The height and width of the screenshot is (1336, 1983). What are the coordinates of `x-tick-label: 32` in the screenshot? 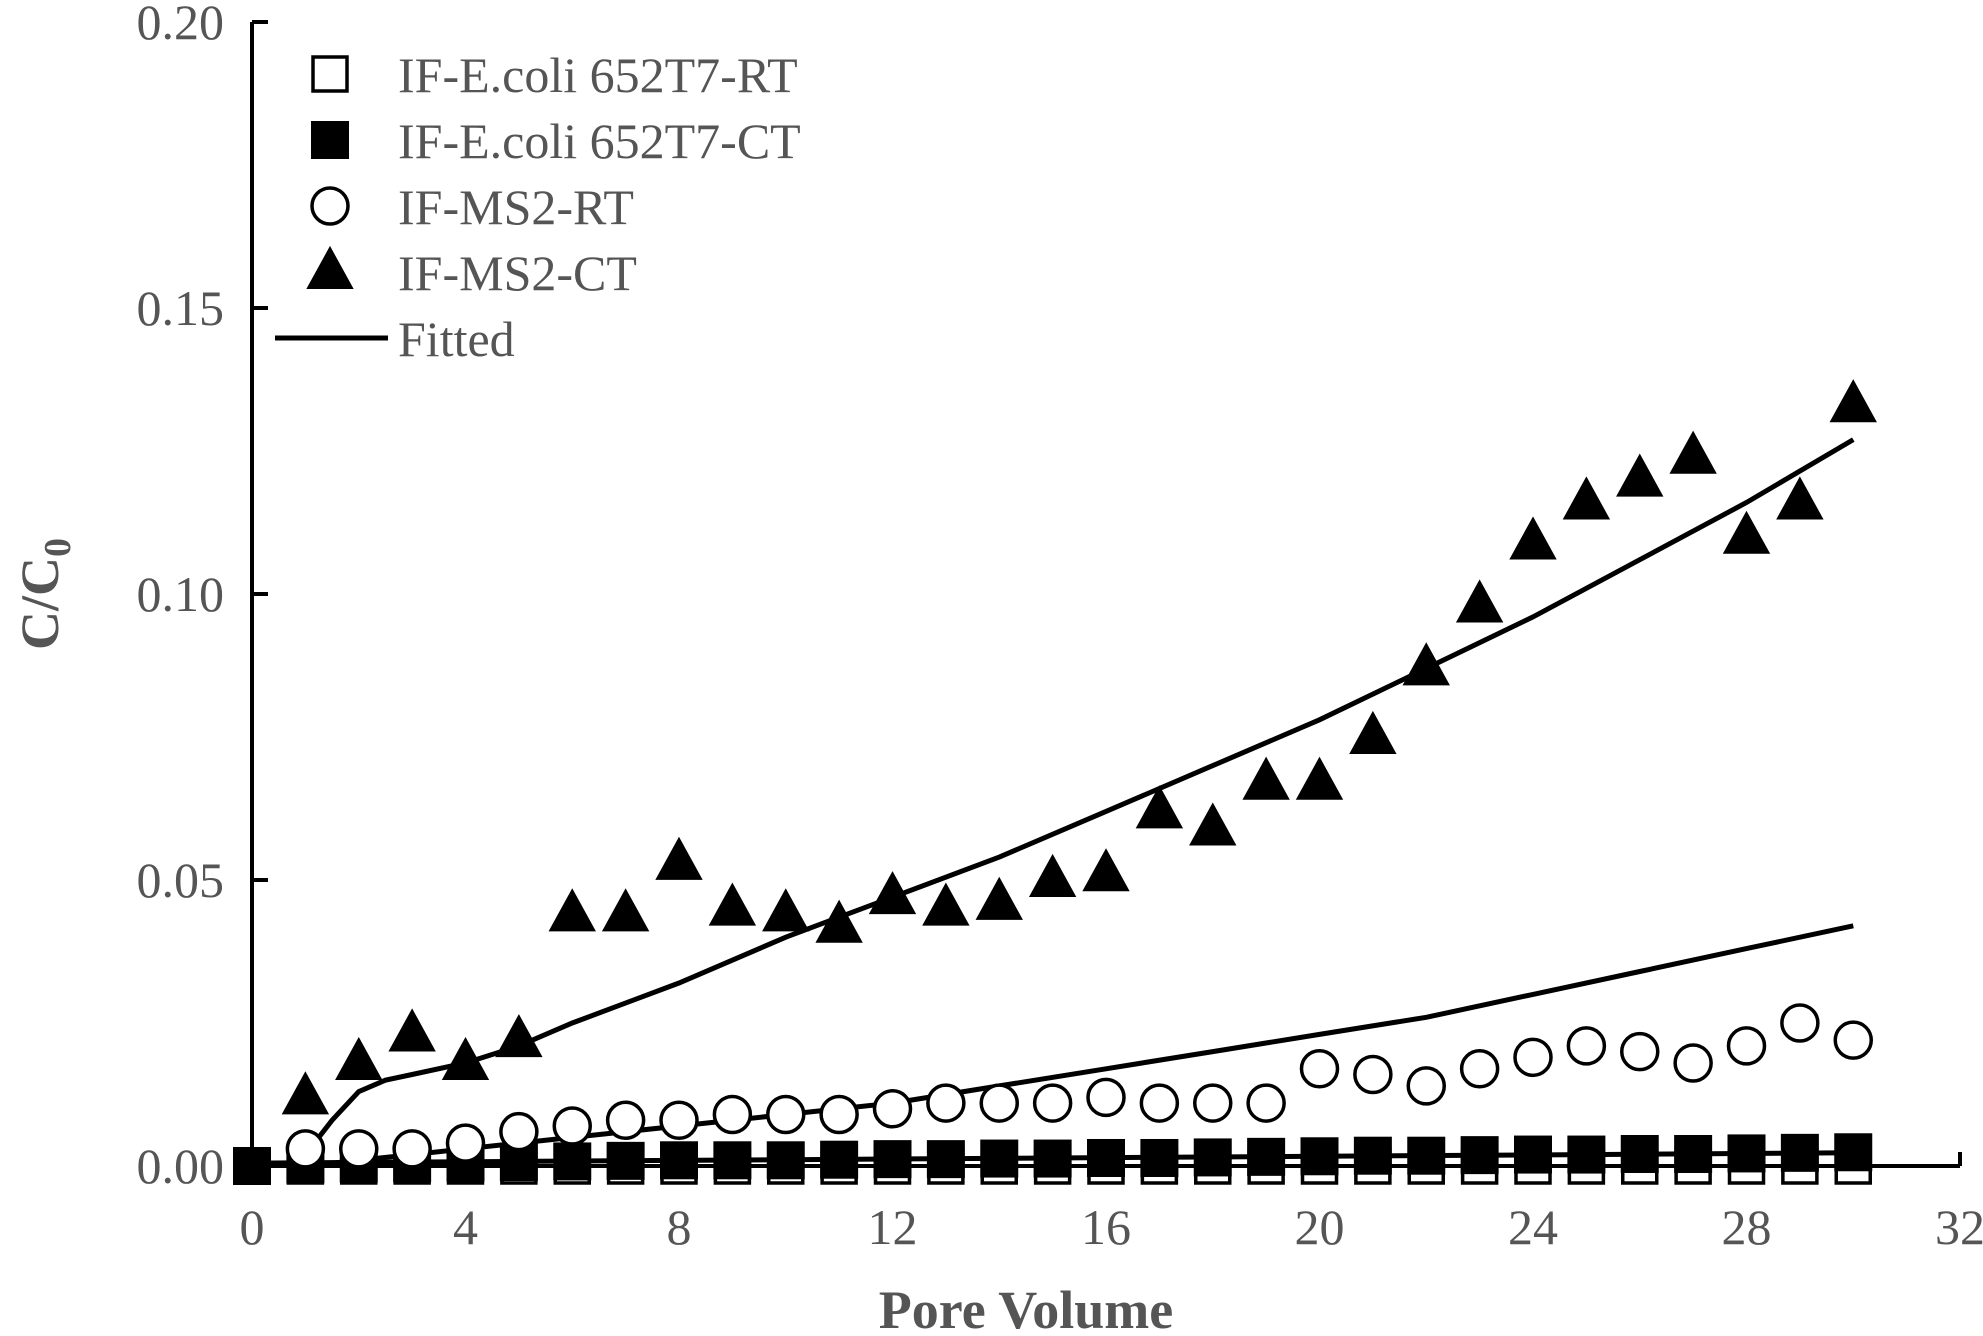 It's located at (1959, 1227).